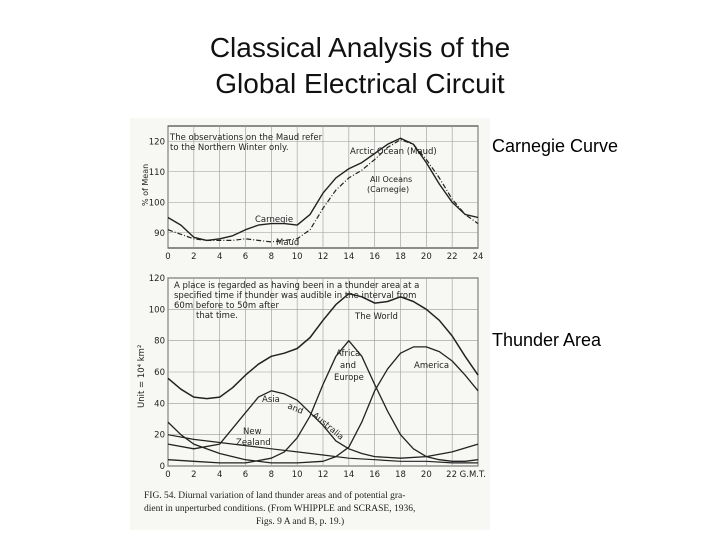 Image resolution: width=720 pixels, height=540 pixels. Describe the element at coordinates (145, 185) in the screenshot. I see `carnegie-y-label: % of Mean` at that location.